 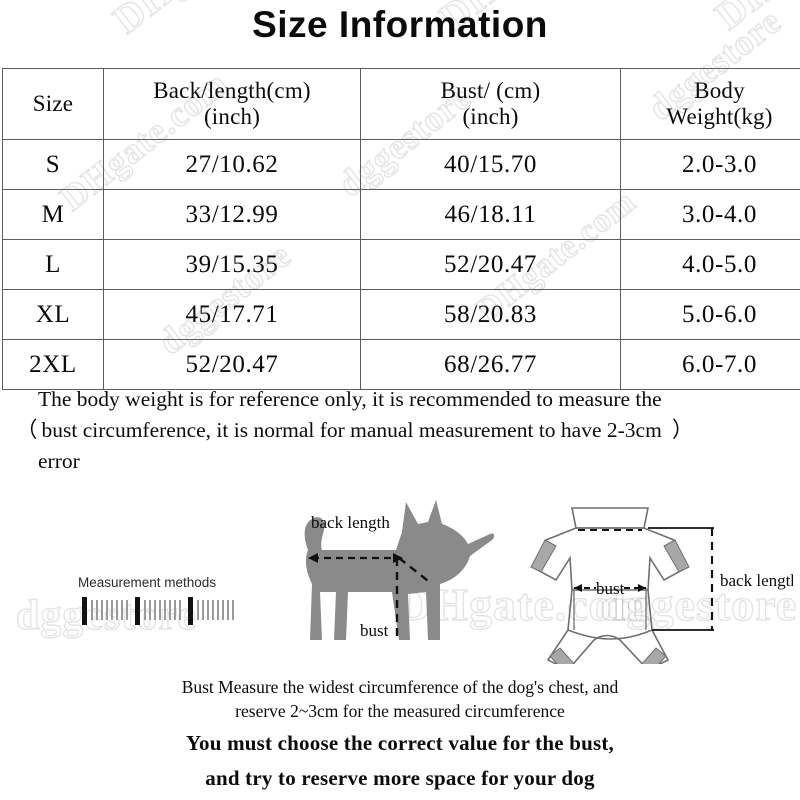 What do you see at coordinates (490, 264) in the screenshot?
I see `cell-bust: 52/20.47` at bounding box center [490, 264].